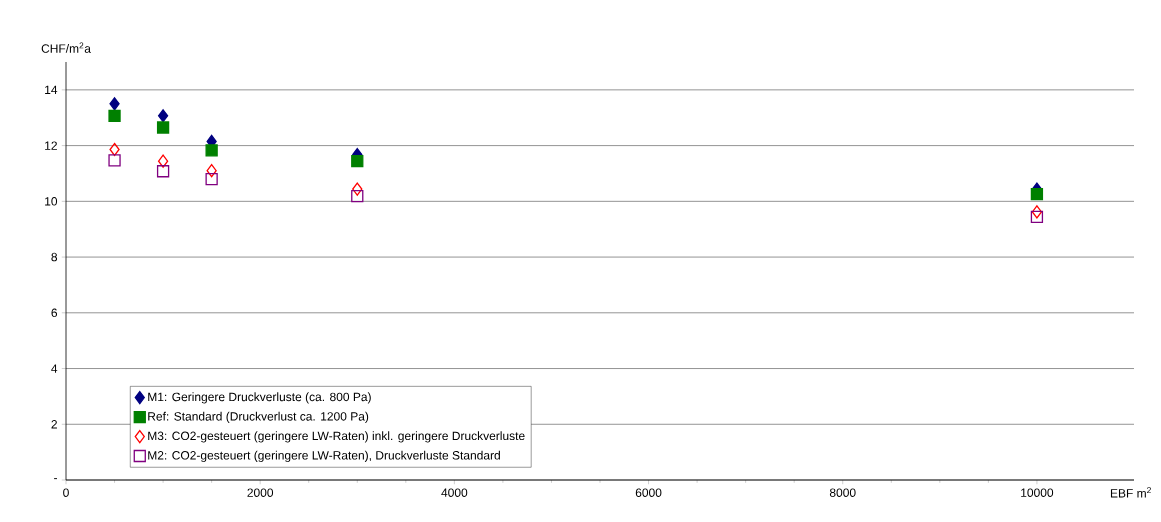 This screenshot has width=1161, height=522. I want to click on y-tick-label: 6, so click(54, 313).